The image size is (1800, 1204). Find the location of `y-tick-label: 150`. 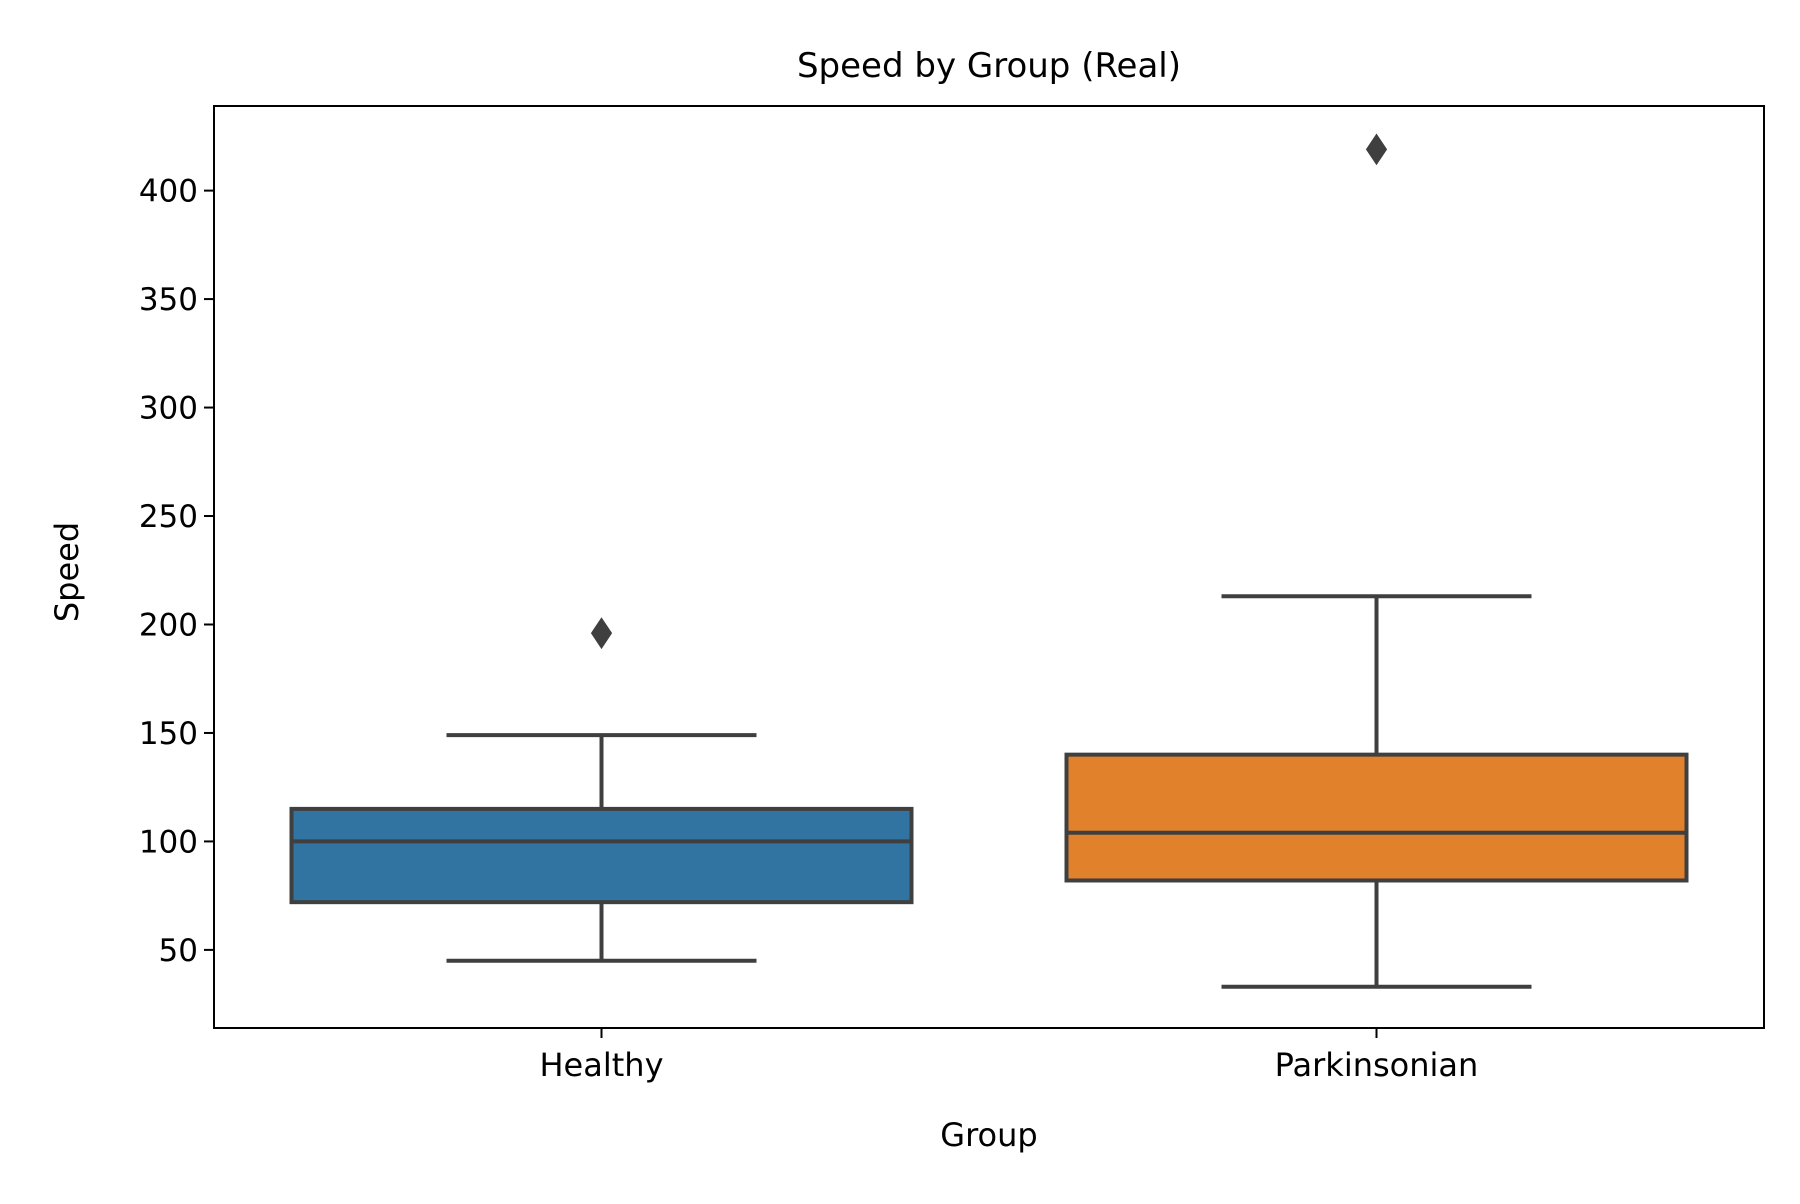

y-tick-label: 150 is located at coordinates (168, 734).